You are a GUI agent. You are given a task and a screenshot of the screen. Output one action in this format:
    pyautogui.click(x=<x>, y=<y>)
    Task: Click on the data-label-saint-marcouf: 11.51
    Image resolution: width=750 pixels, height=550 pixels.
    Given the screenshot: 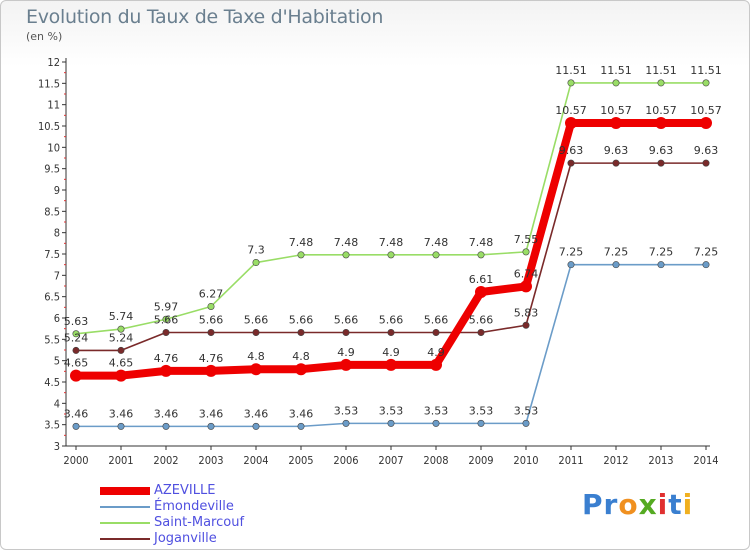 What is the action you would take?
    pyautogui.click(x=616, y=70)
    